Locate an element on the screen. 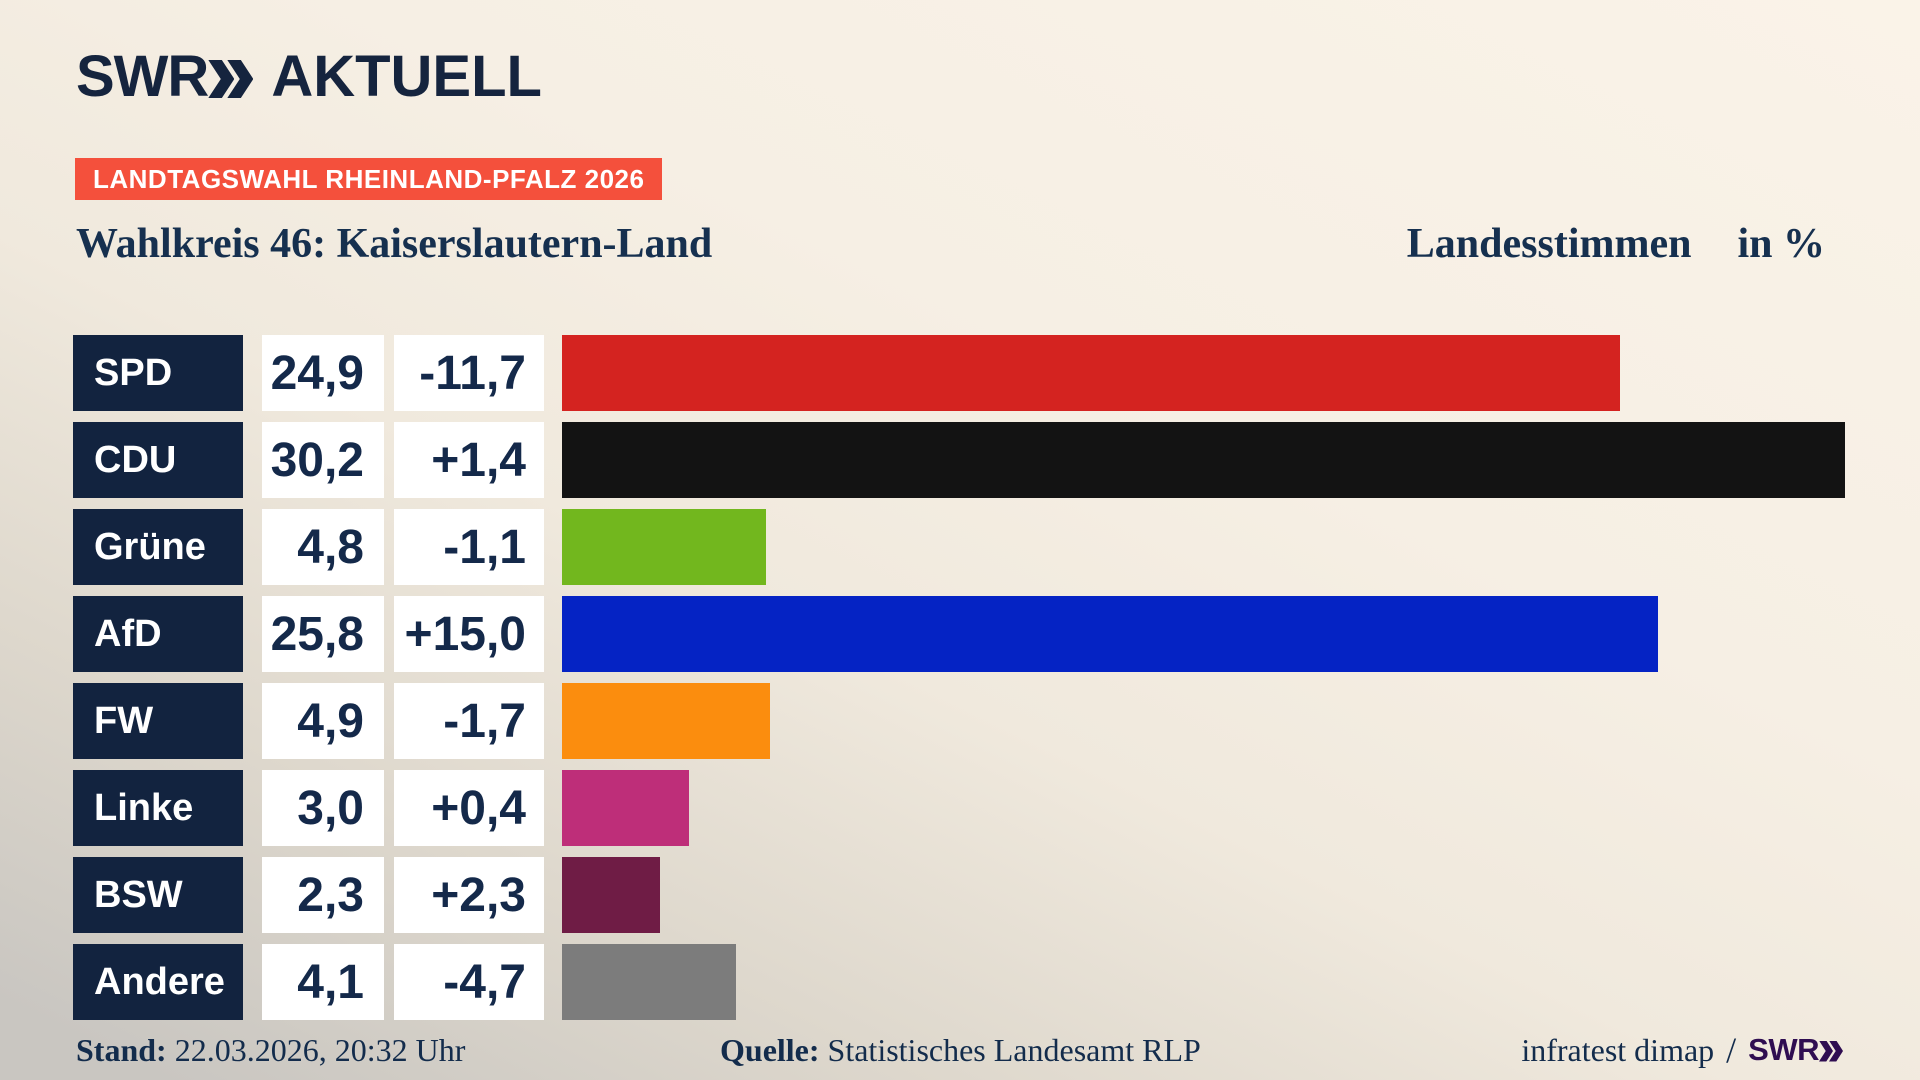 The image size is (1920, 1080). party-row: CDU 30,2 +1,4 is located at coordinates (959, 460).